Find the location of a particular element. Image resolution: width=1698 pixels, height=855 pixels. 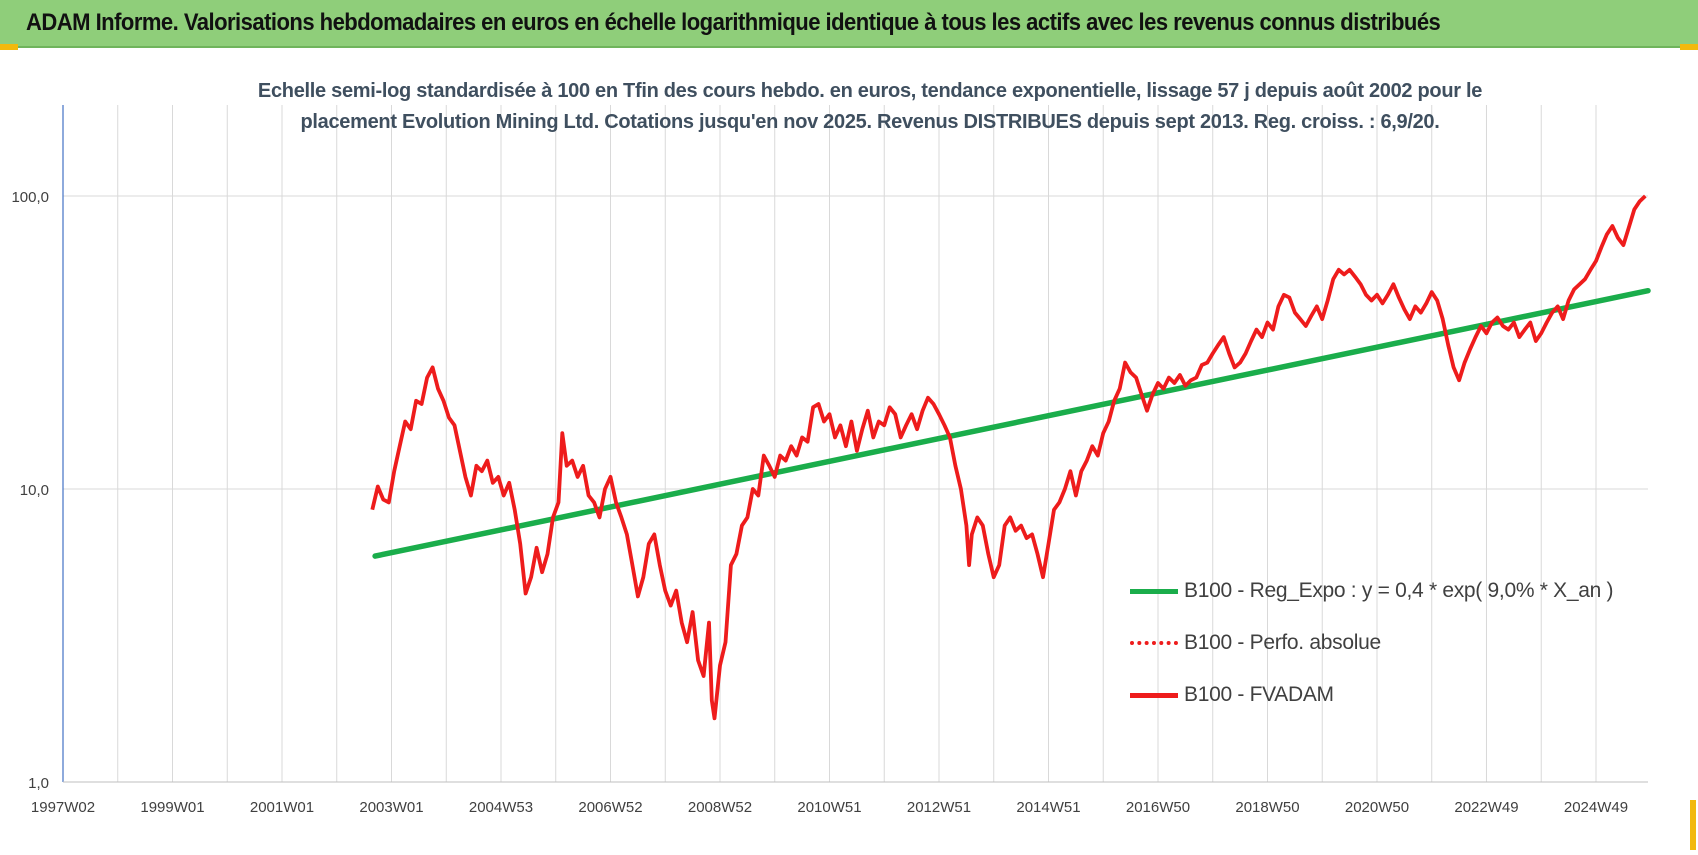

corner-marker-bottom-right is located at coordinates (1693, 825).